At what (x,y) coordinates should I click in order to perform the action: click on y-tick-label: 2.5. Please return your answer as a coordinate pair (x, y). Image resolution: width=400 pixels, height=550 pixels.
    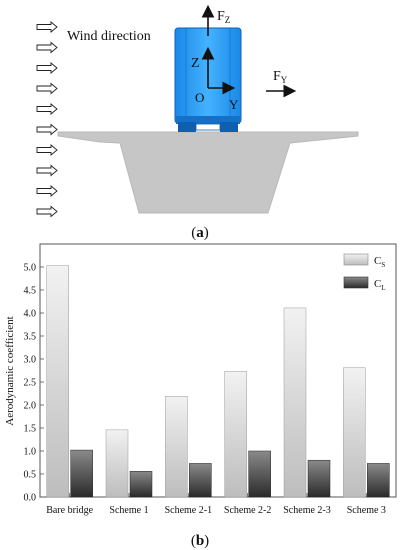
    Looking at the image, I should click on (30, 383).